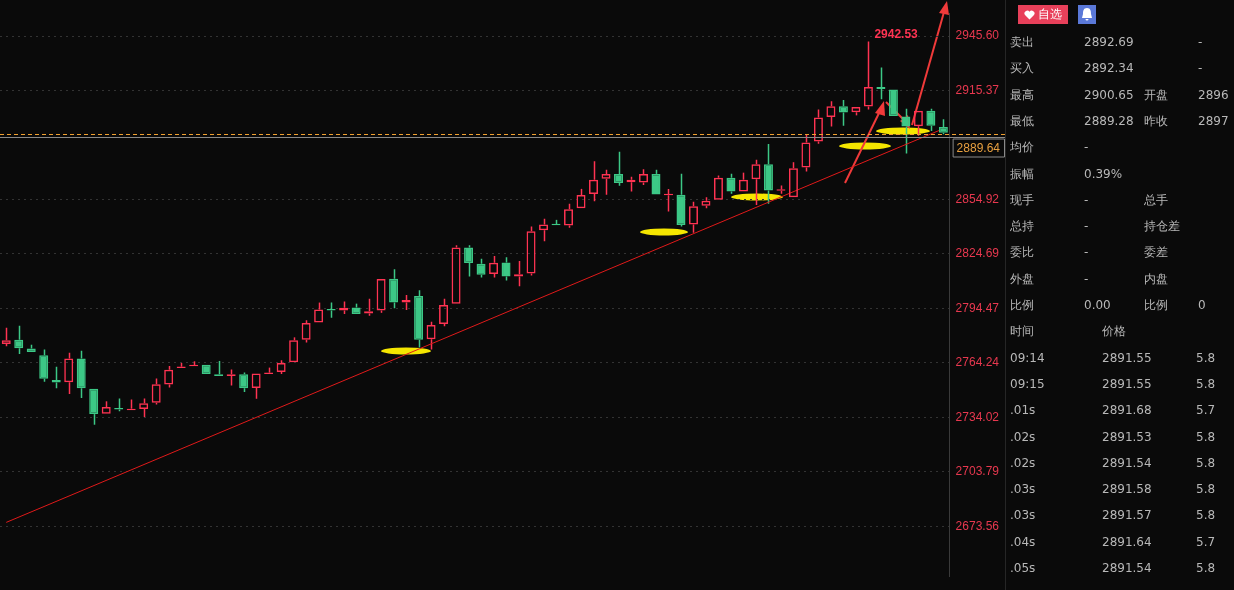 This screenshot has height=590, width=1234. I want to click on text: .04s 2891.64 5.7, so click(1113, 541).